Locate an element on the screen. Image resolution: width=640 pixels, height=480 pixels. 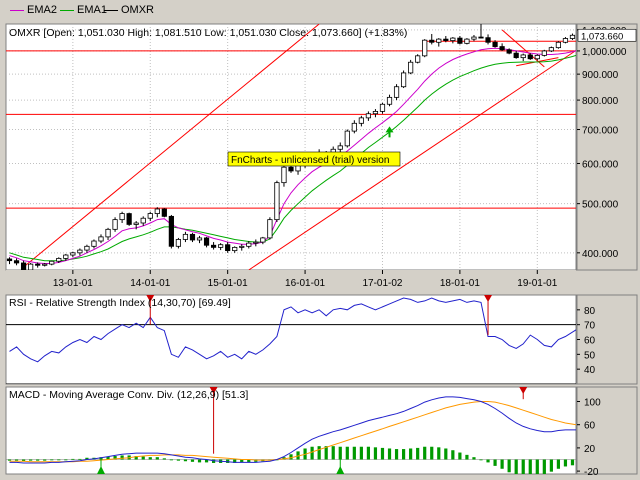
macd-panel-axis-area is located at coordinates (607, 430).